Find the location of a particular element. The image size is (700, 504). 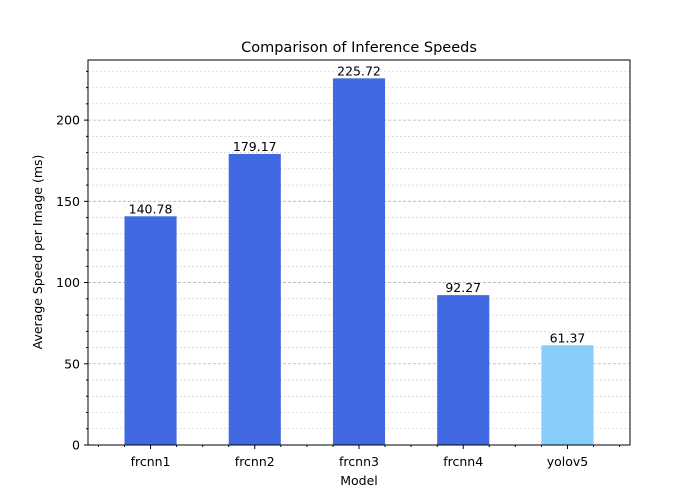

y-tick-label: 150 is located at coordinates (68, 201).